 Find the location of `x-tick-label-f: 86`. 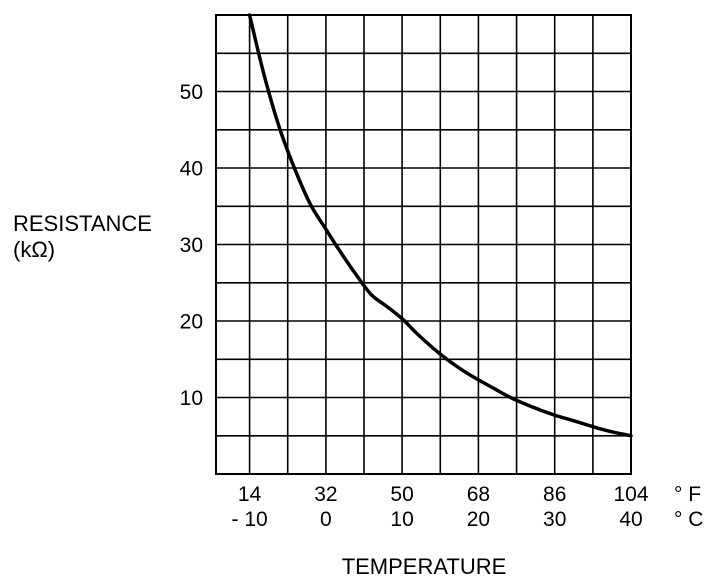

x-tick-label-f: 86 is located at coordinates (554, 494).